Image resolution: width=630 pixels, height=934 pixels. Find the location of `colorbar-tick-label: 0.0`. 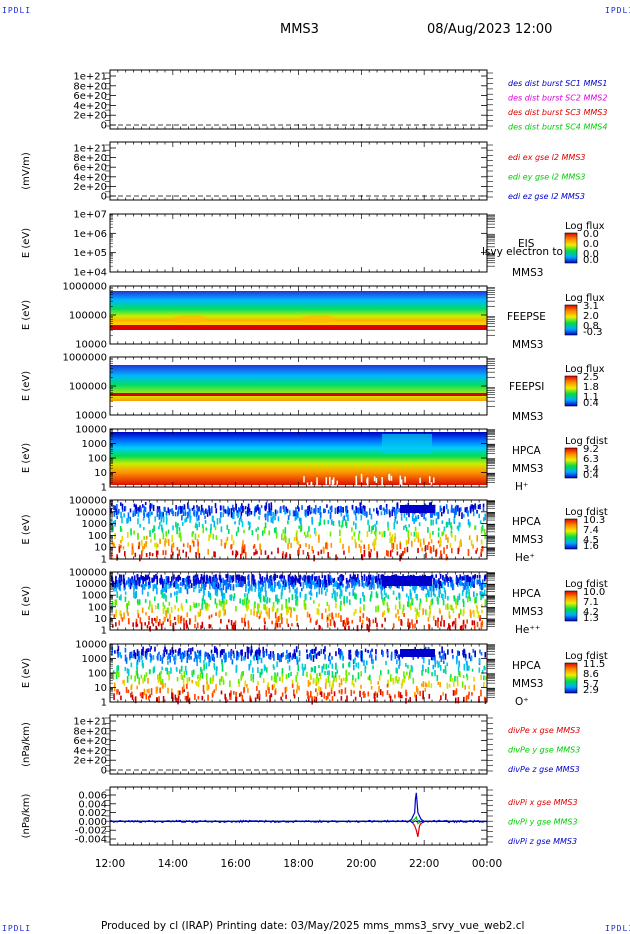

colorbar-tick-label: 0.0 is located at coordinates (591, 260).